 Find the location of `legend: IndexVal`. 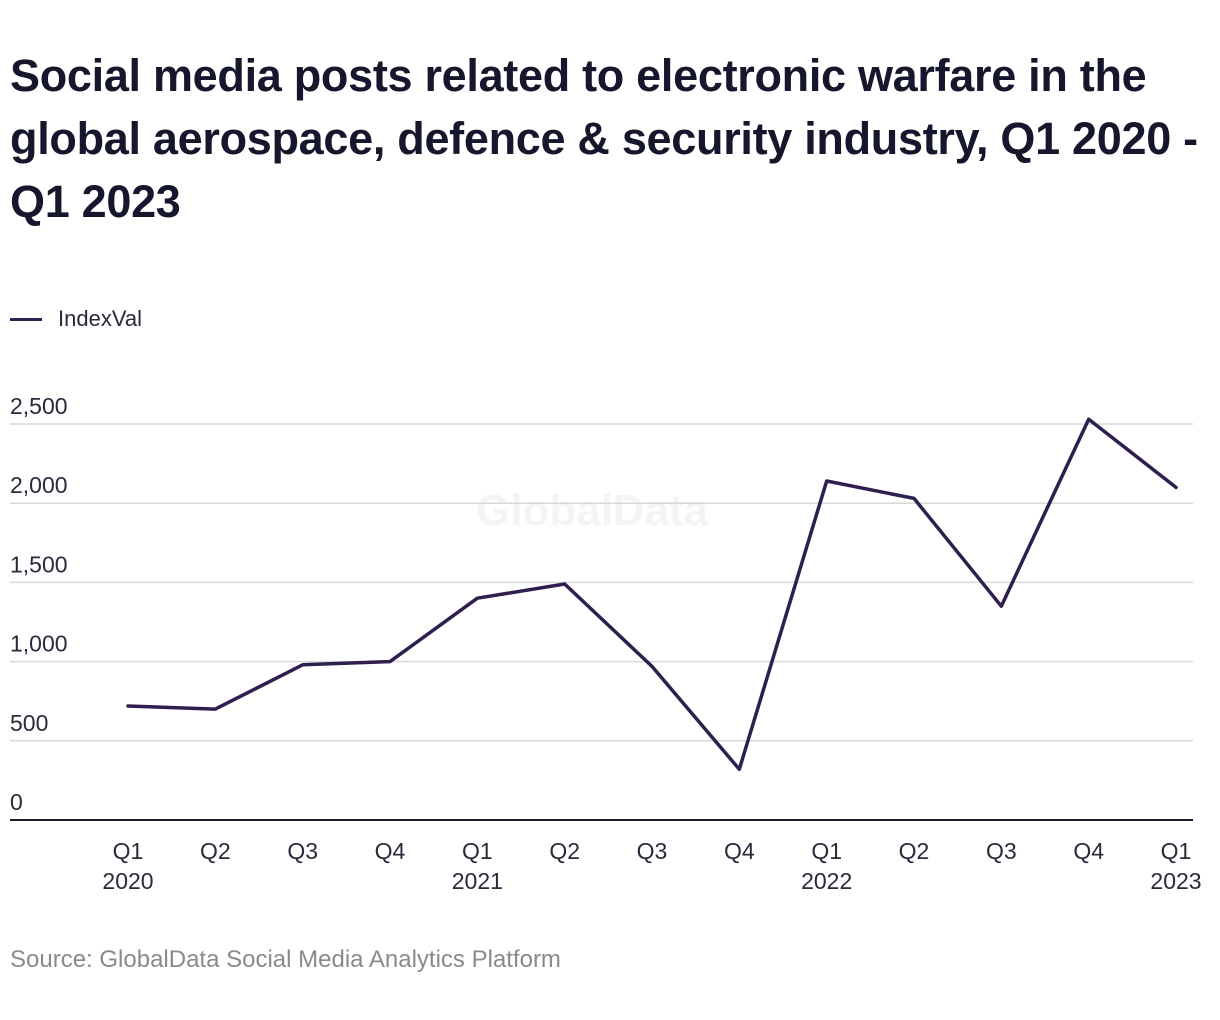

legend: IndexVal is located at coordinates (76, 319).